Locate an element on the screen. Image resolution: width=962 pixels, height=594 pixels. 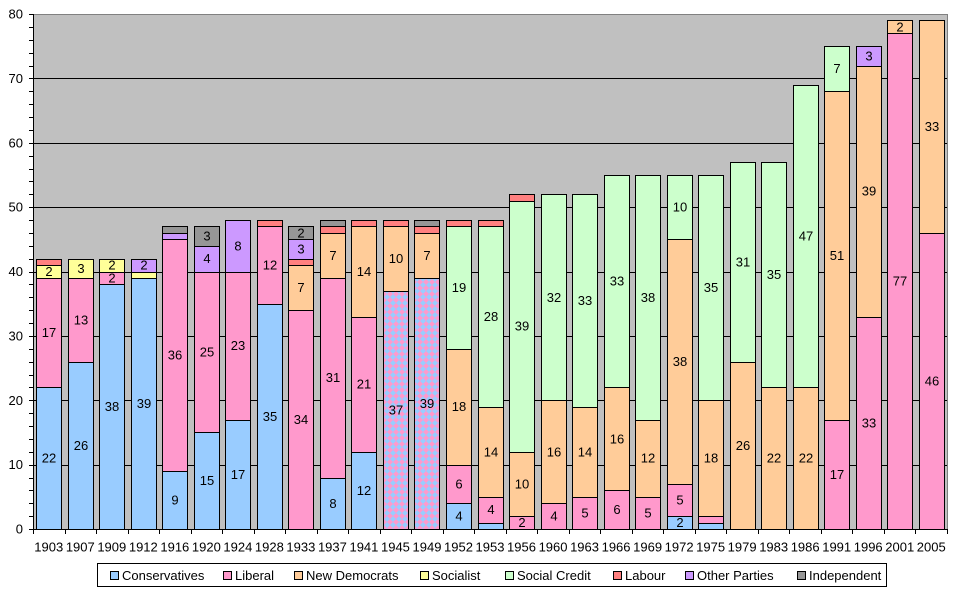
x-tick-label: 1949 is located at coordinates (427, 547).